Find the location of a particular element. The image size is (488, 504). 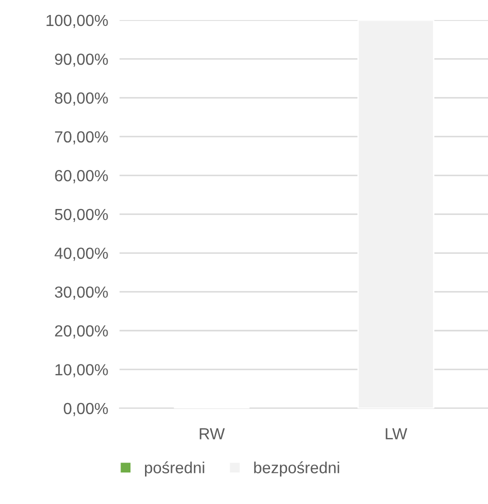

y-tick-label: 50,00% is located at coordinates (81, 215).